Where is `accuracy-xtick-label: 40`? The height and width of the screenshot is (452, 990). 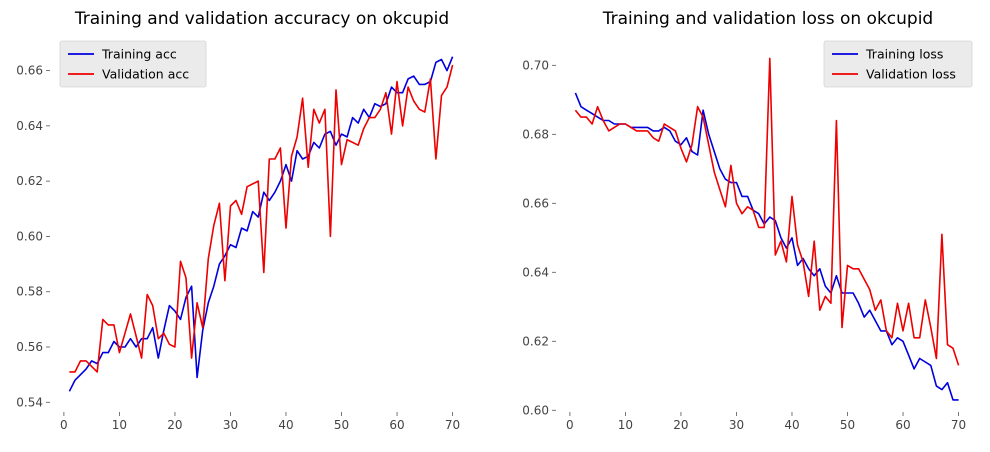 accuracy-xtick-label: 40 is located at coordinates (285, 425).